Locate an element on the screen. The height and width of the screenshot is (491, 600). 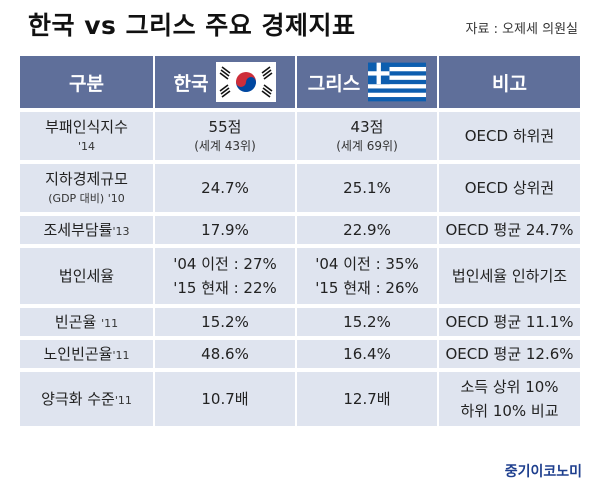
korea-value: 15.2% is located at coordinates (225, 322).